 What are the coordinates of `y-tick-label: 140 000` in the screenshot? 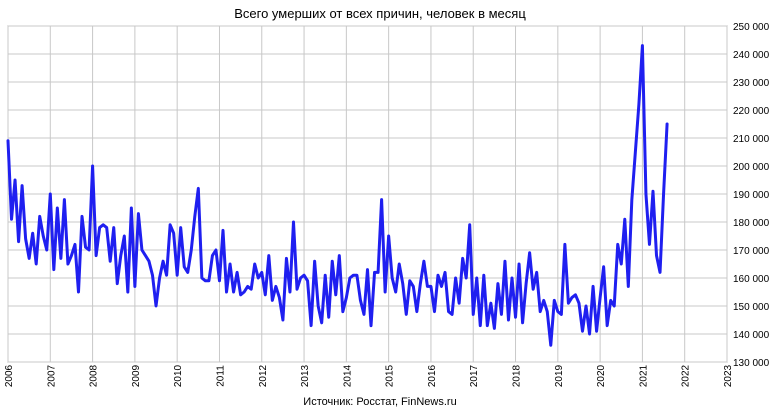 It's located at (751, 335).